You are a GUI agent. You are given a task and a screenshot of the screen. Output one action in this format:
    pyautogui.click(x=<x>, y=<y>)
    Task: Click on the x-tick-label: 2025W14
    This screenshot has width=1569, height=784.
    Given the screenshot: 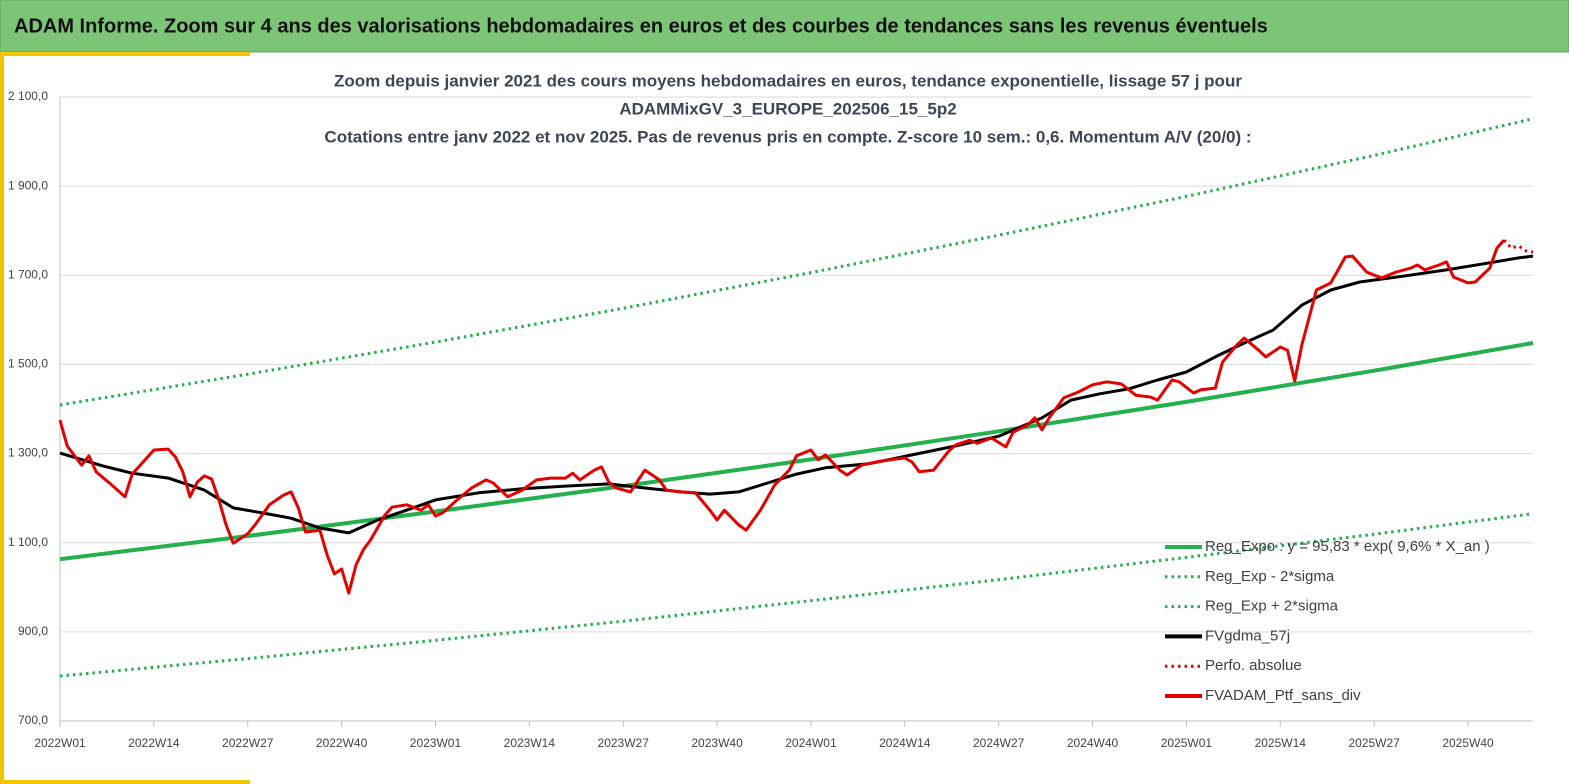 What is the action you would take?
    pyautogui.click(x=1281, y=743)
    